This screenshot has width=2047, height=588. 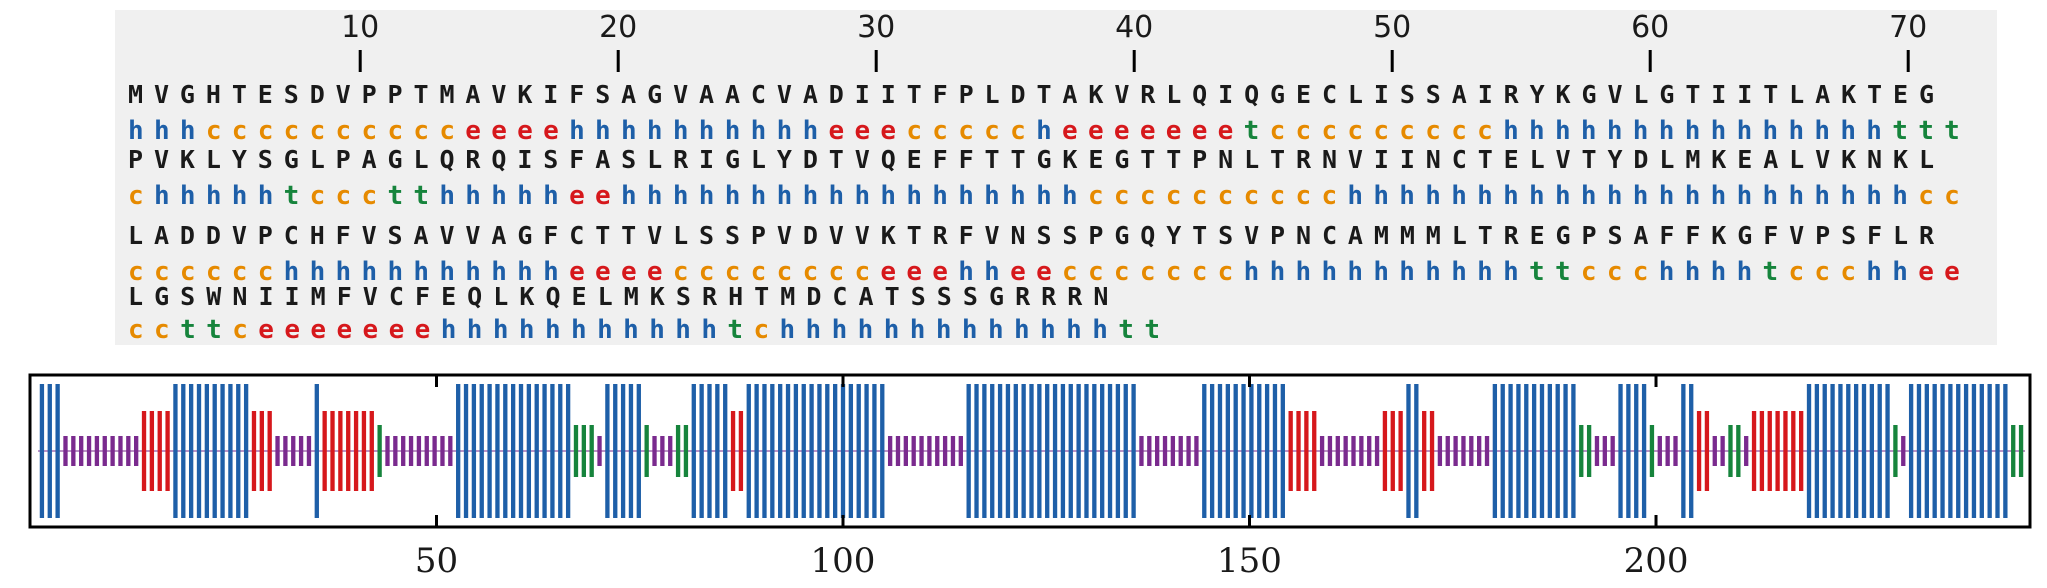 What do you see at coordinates (1656, 561) in the screenshot?
I see `axis-label: 200` at bounding box center [1656, 561].